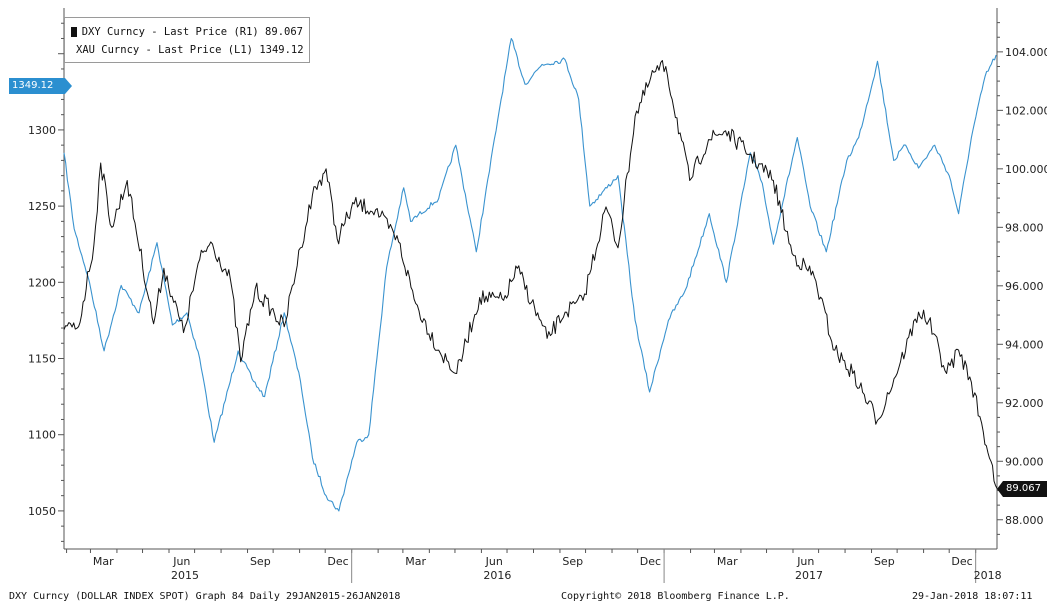 The image size is (1047, 611). I want to click on right-axis-tick-label: 102.000, so click(1026, 110).